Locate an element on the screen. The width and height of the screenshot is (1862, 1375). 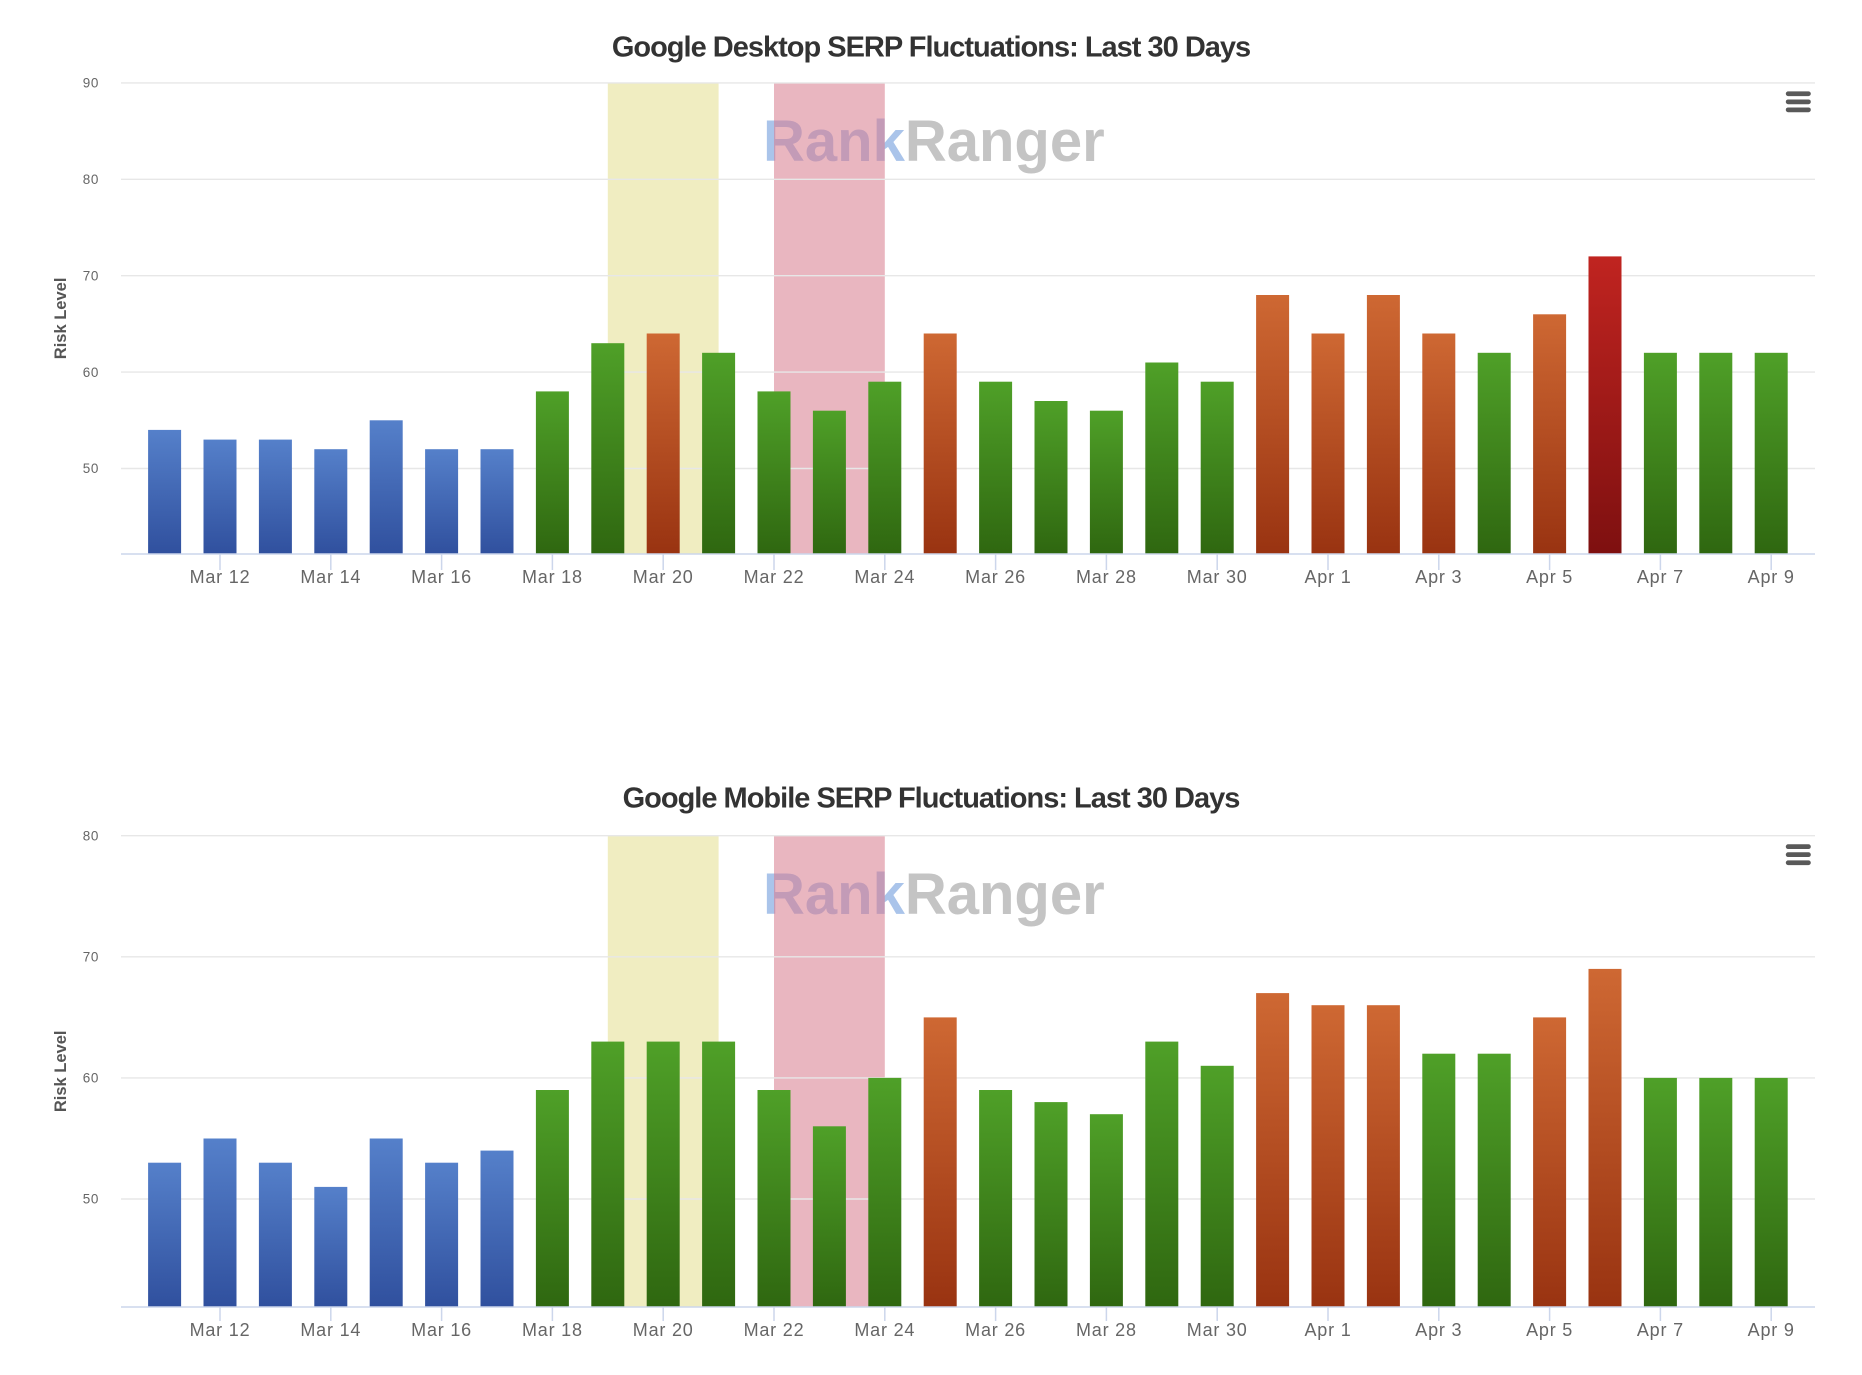
svg-text: 90 is located at coordinates (91, 83).